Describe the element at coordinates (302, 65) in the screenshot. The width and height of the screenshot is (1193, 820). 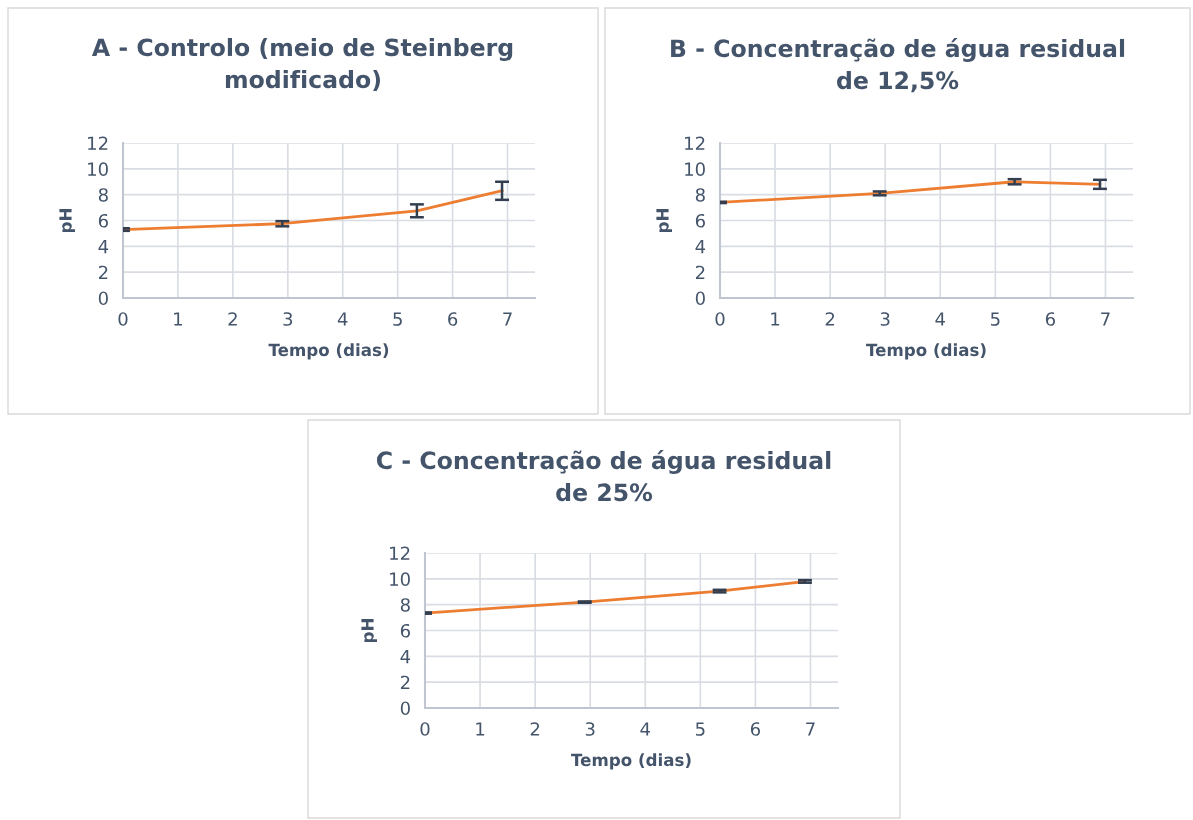
I see `chart-title: A - Controlo (meio de Steinberg modificado)` at that location.